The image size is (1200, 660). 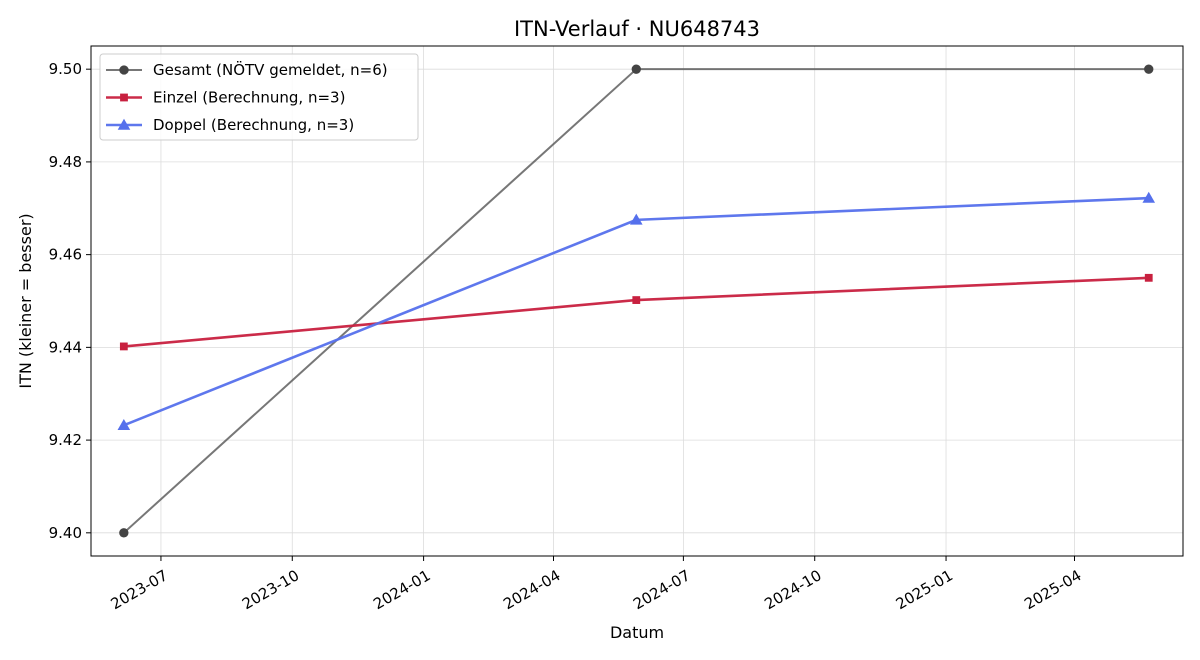 I want to click on y-tick-label: 9.40, so click(x=65, y=533).